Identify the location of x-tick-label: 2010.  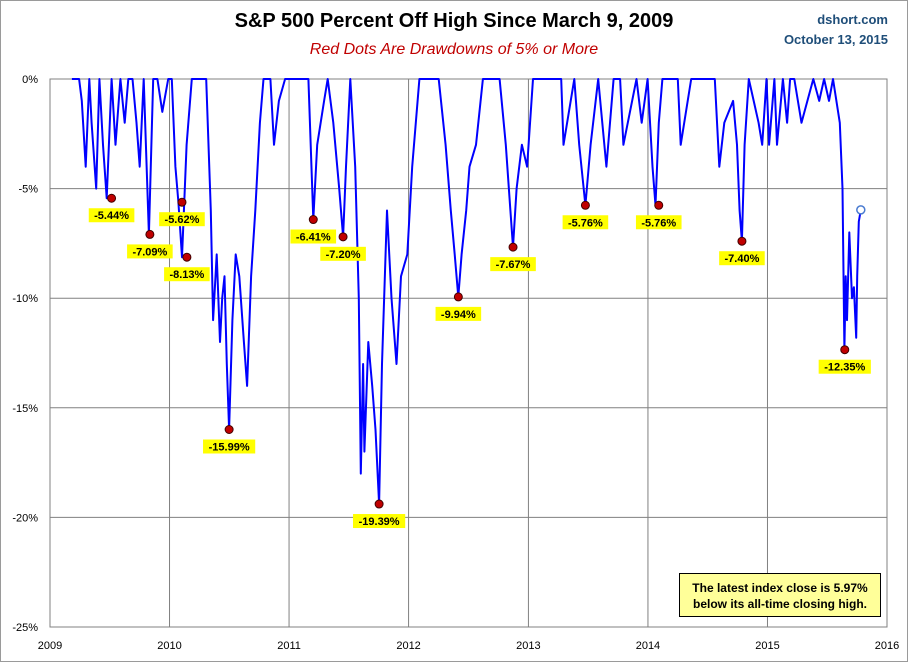
(169, 646).